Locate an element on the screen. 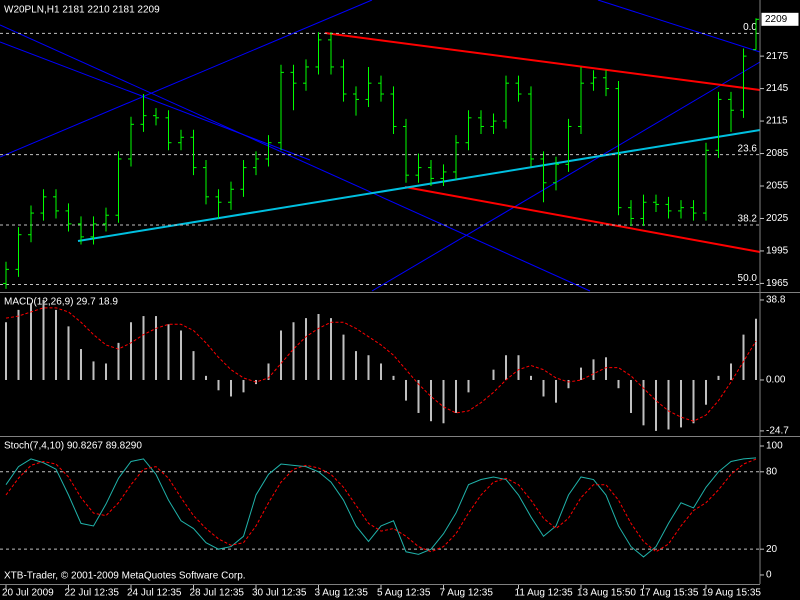  y-tick-label: 0.00 is located at coordinates (776, 380).